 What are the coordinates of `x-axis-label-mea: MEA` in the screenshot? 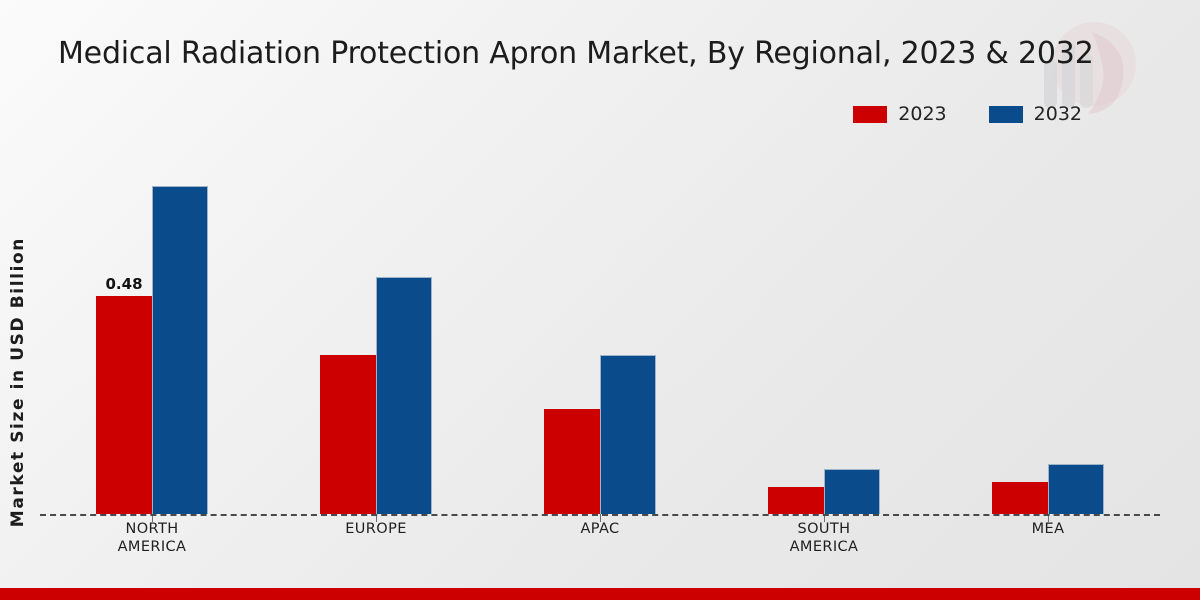 It's located at (1048, 538).